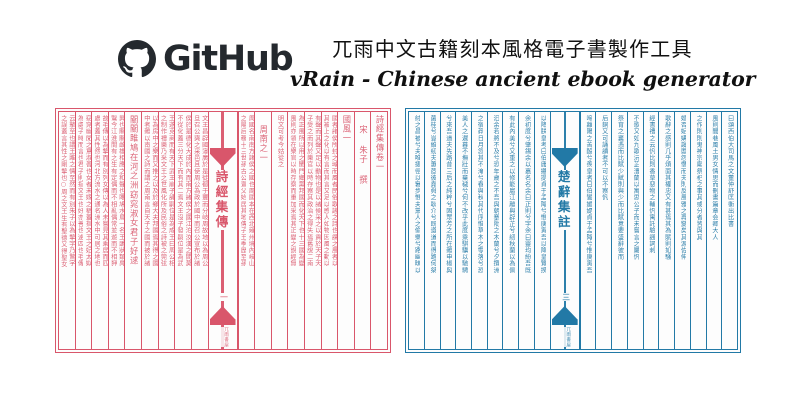 The width and height of the screenshot is (800, 400). I want to click on text-column: 余初度兮肇錫余以嘉名名余曰正則兮字余曰靈均紛吾既, so click(526, 230).